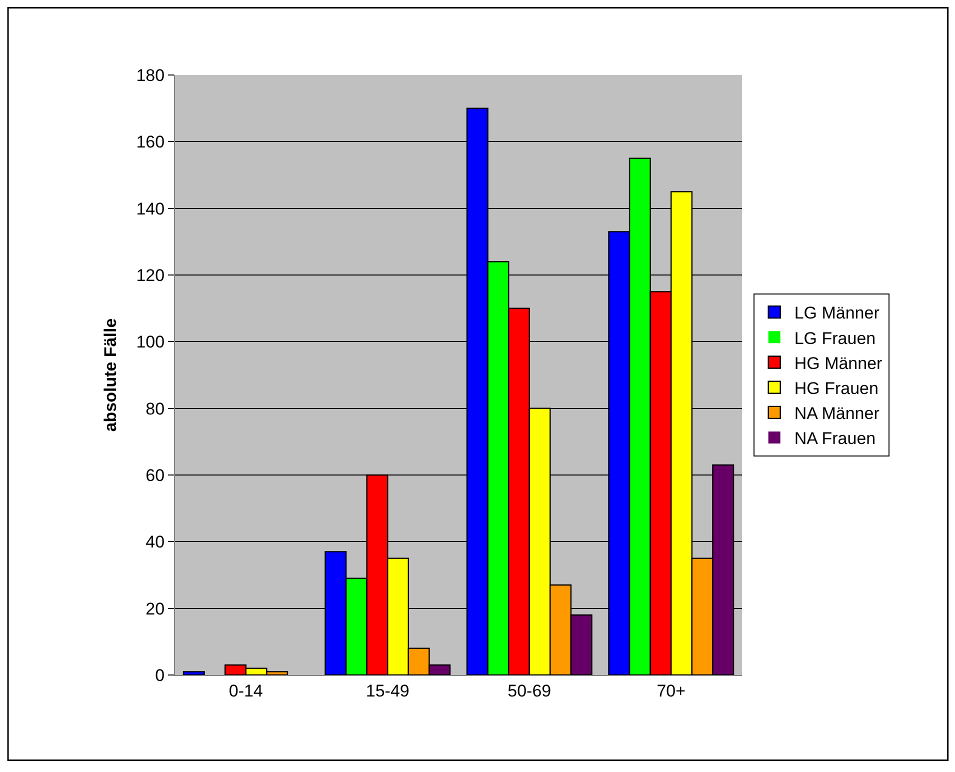 Image resolution: width=955 pixels, height=772 pixels. What do you see at coordinates (837, 313) in the screenshot?
I see `legend-label: LG Männer` at bounding box center [837, 313].